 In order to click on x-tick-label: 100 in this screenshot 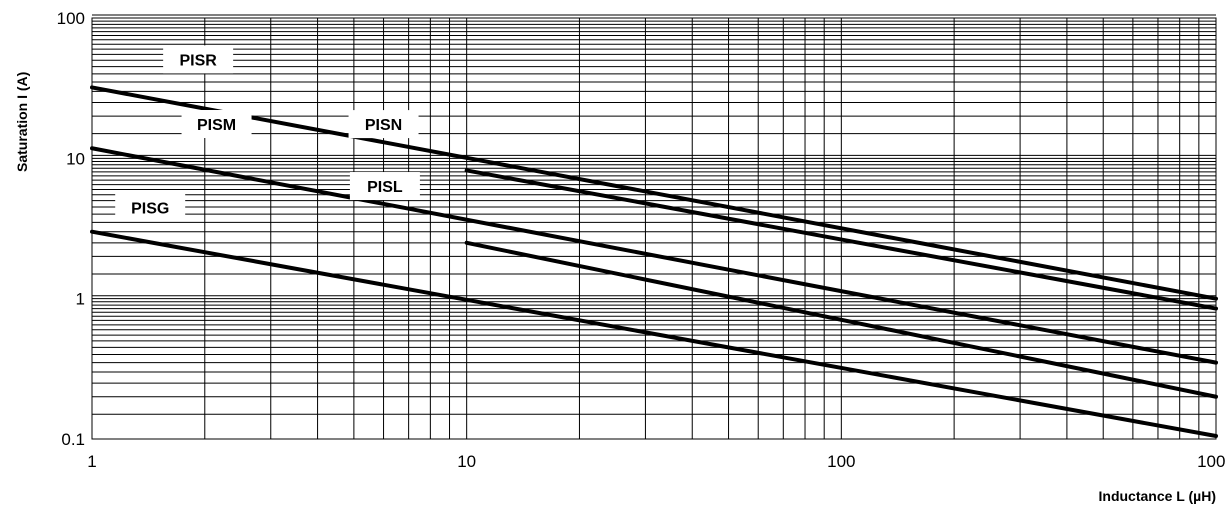, I will do `click(841, 461)`.